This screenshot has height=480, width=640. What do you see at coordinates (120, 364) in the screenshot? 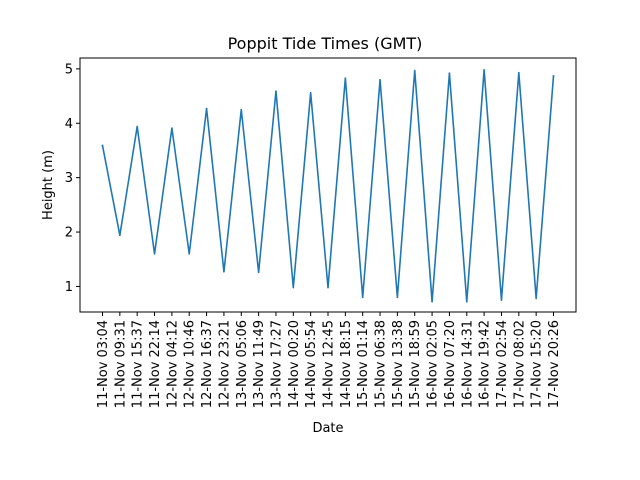
I see `x-tick-label: 11-Nov 09:31` at bounding box center [120, 364].